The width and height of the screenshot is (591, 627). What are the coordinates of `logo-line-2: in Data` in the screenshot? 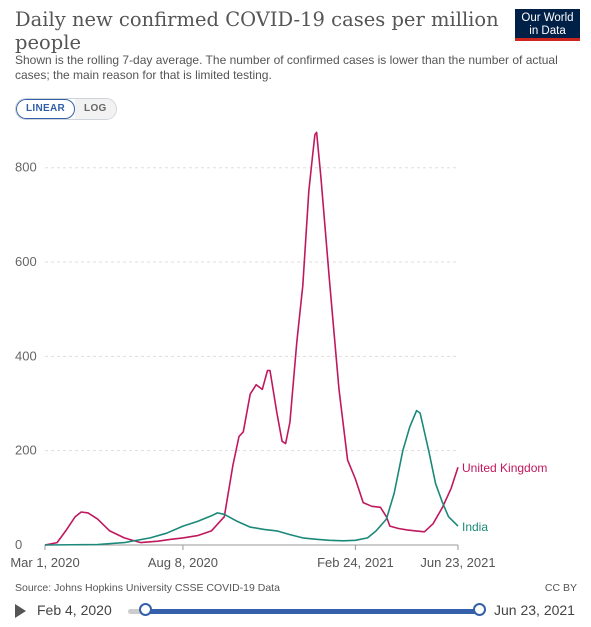 It's located at (547, 31).